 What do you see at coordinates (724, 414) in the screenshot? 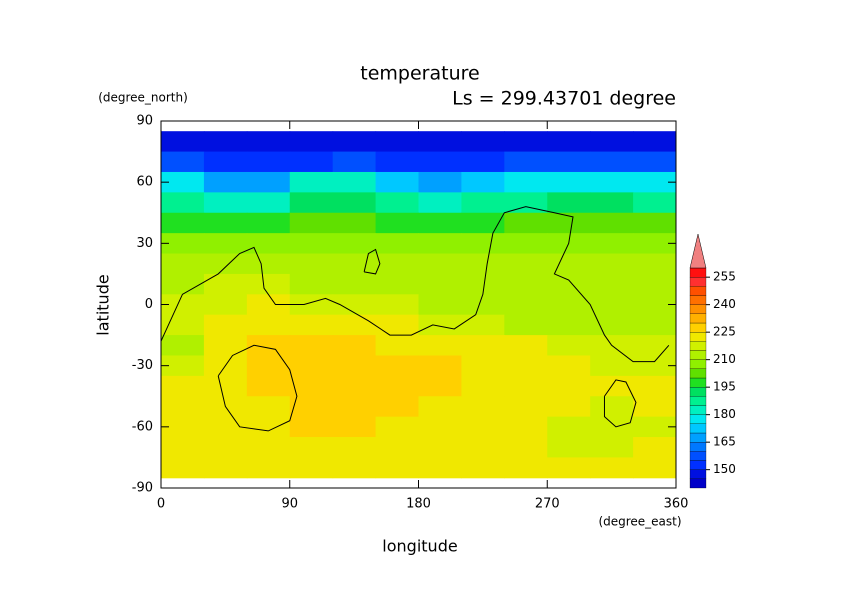
I see `colorbar-tick-label: 180` at bounding box center [724, 414].